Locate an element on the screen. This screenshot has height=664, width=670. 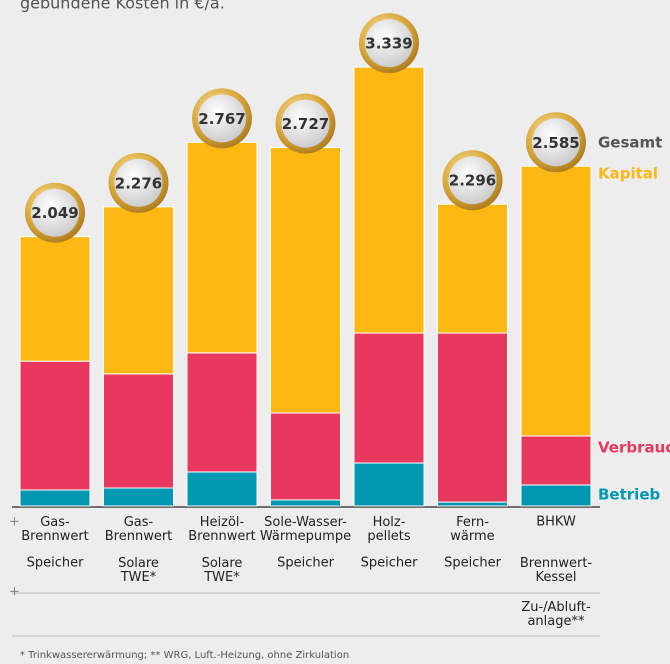
x-tick-label: Sole-Wasser-Wärmepumpe is located at coordinates (305, 529).